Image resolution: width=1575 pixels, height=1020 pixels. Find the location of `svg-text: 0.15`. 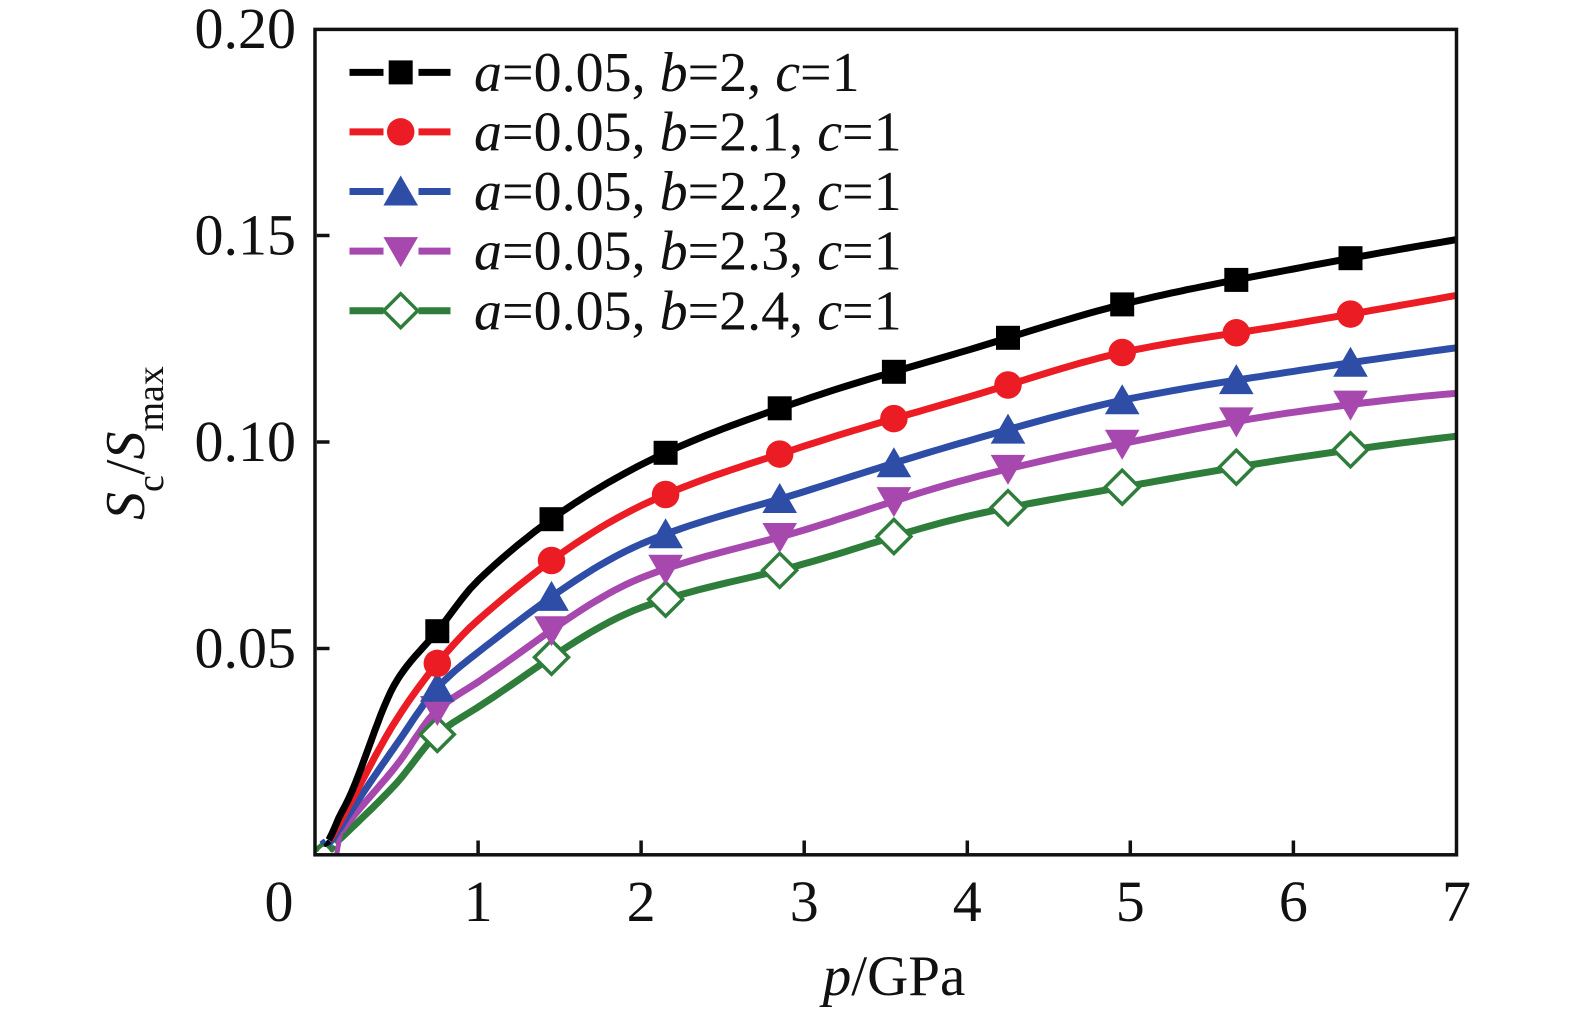

svg-text: 0.15 is located at coordinates (246, 235).